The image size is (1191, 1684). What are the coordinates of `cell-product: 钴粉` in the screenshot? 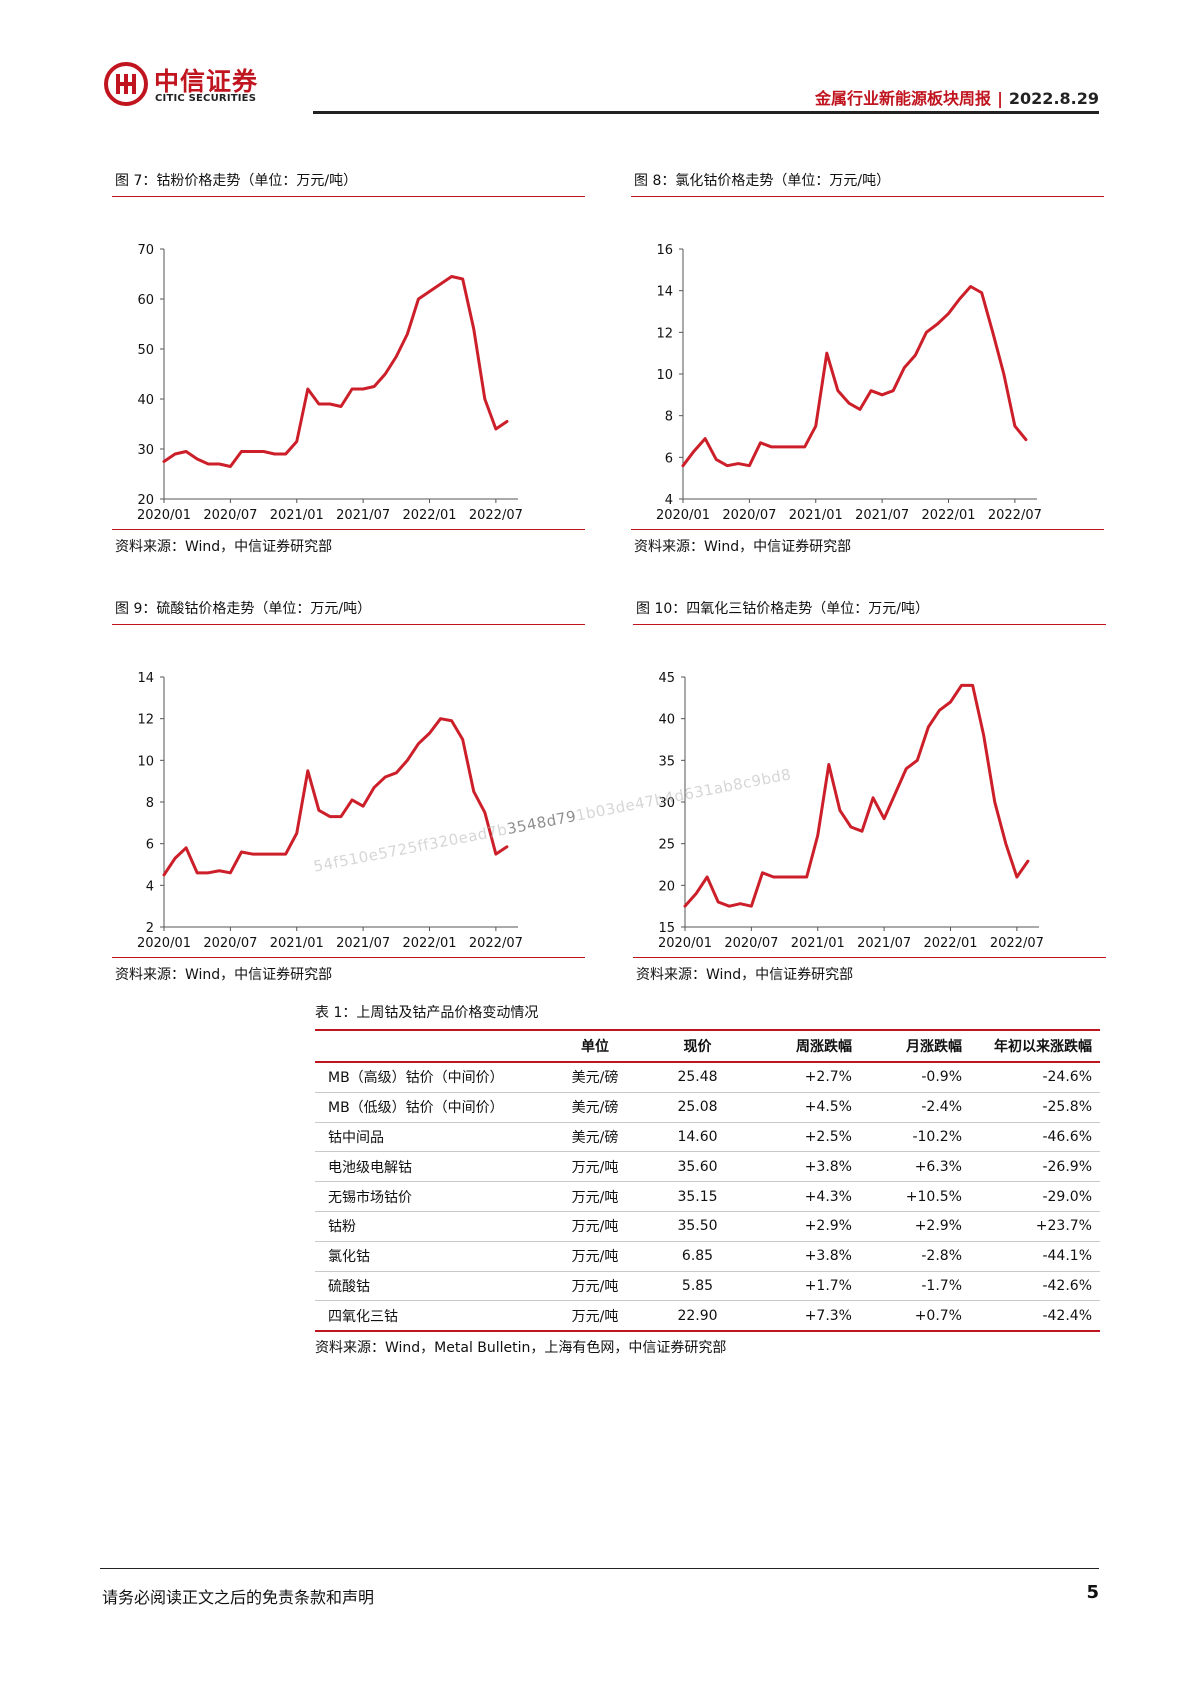 It's located at (427, 1226).